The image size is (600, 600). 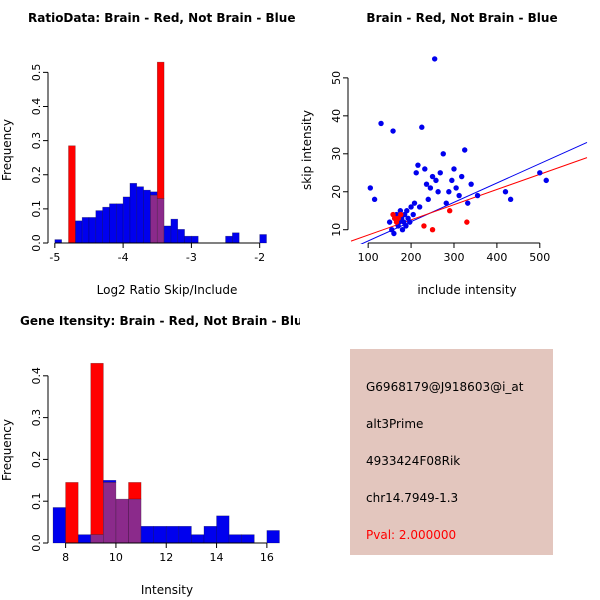 I want to click on svg-text: 50, so click(x=336, y=78).